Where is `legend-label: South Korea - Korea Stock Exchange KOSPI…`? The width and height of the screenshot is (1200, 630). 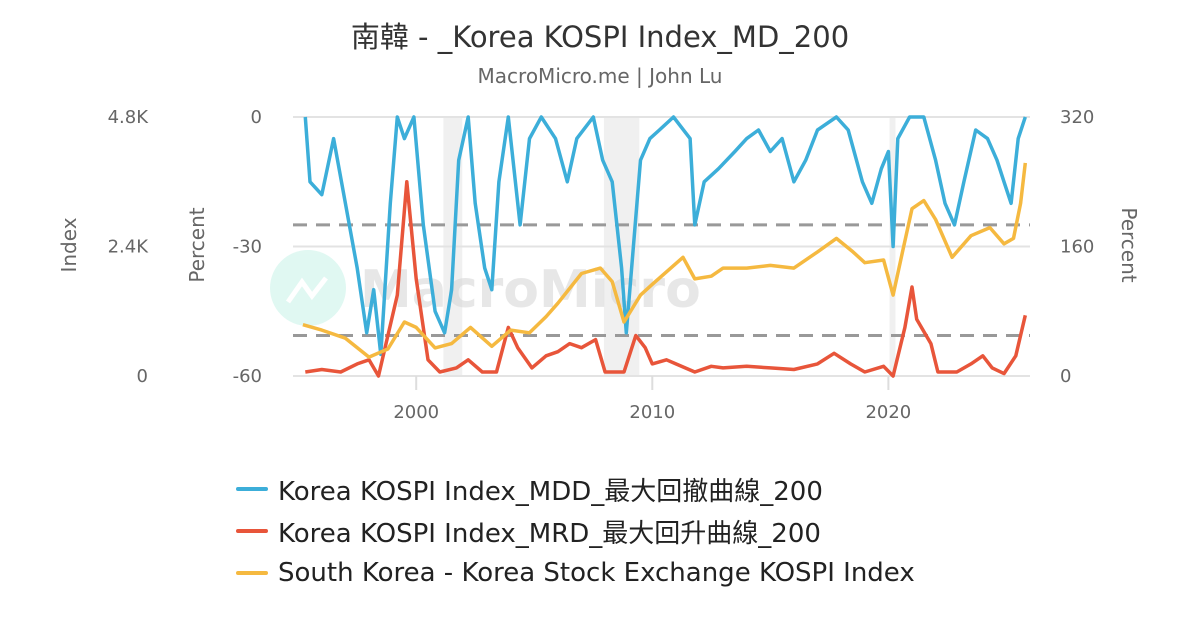 legend-label: South Korea - Korea Stock Exchange KOSPI… is located at coordinates (596, 573).